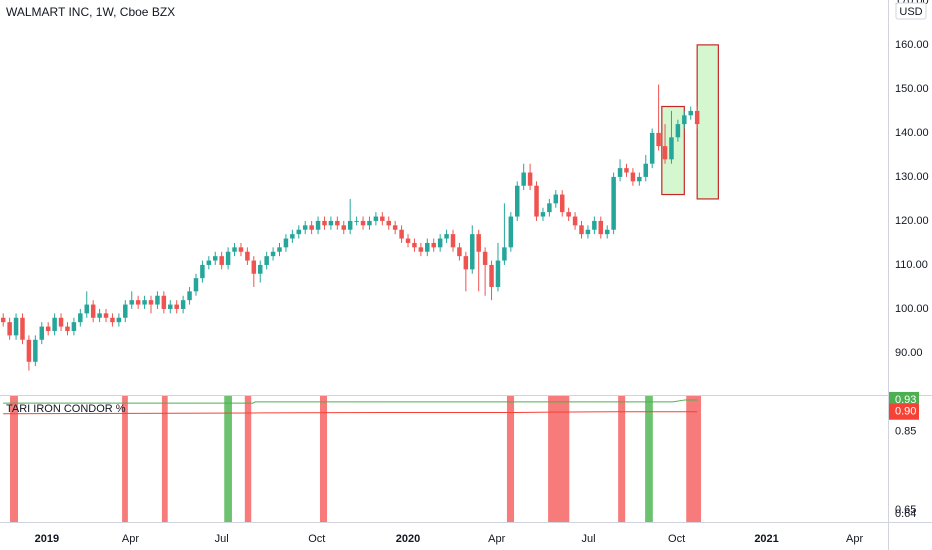  I want to click on value-badge-label: 0.90, so click(905, 412).